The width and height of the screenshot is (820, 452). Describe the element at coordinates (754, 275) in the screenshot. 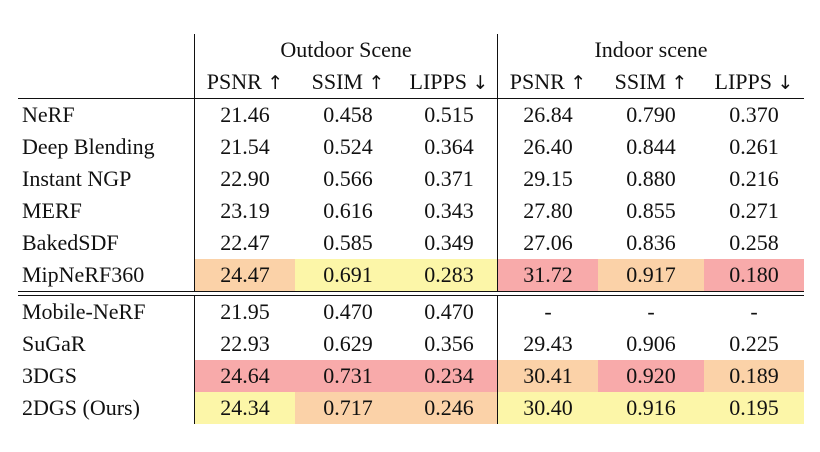

I see `value-cell: 0.180` at that location.